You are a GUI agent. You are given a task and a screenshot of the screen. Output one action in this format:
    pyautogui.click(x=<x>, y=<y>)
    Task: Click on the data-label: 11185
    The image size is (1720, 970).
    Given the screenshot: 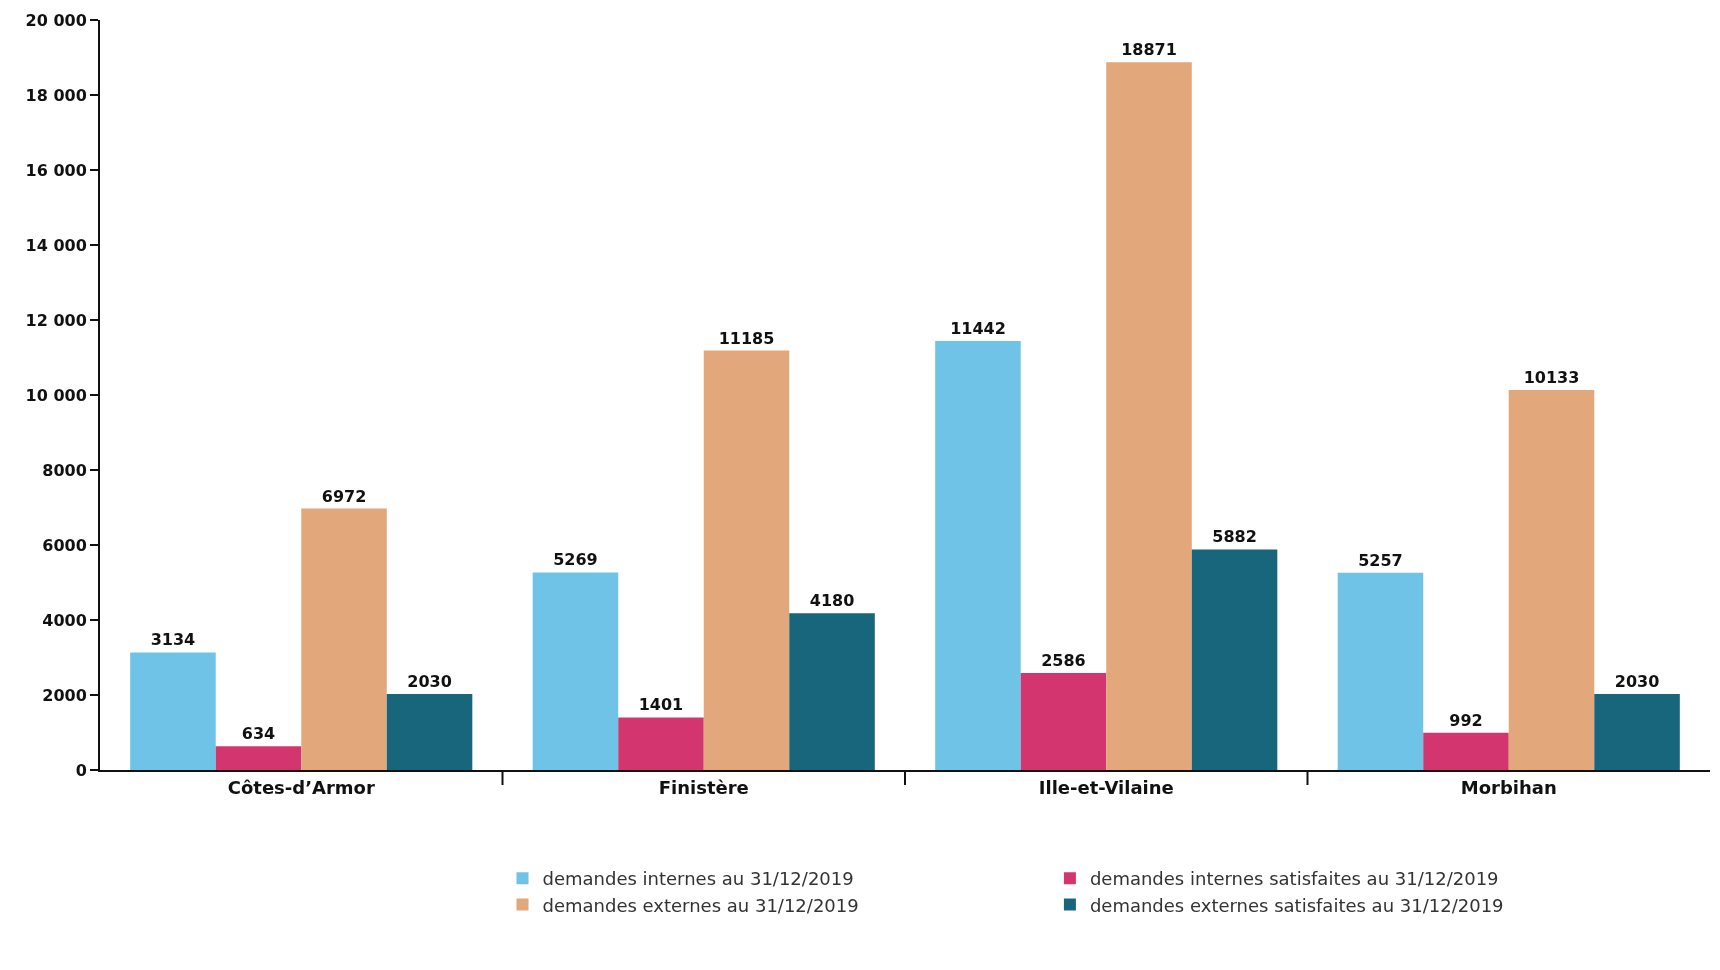 What is the action you would take?
    pyautogui.click(x=746, y=338)
    